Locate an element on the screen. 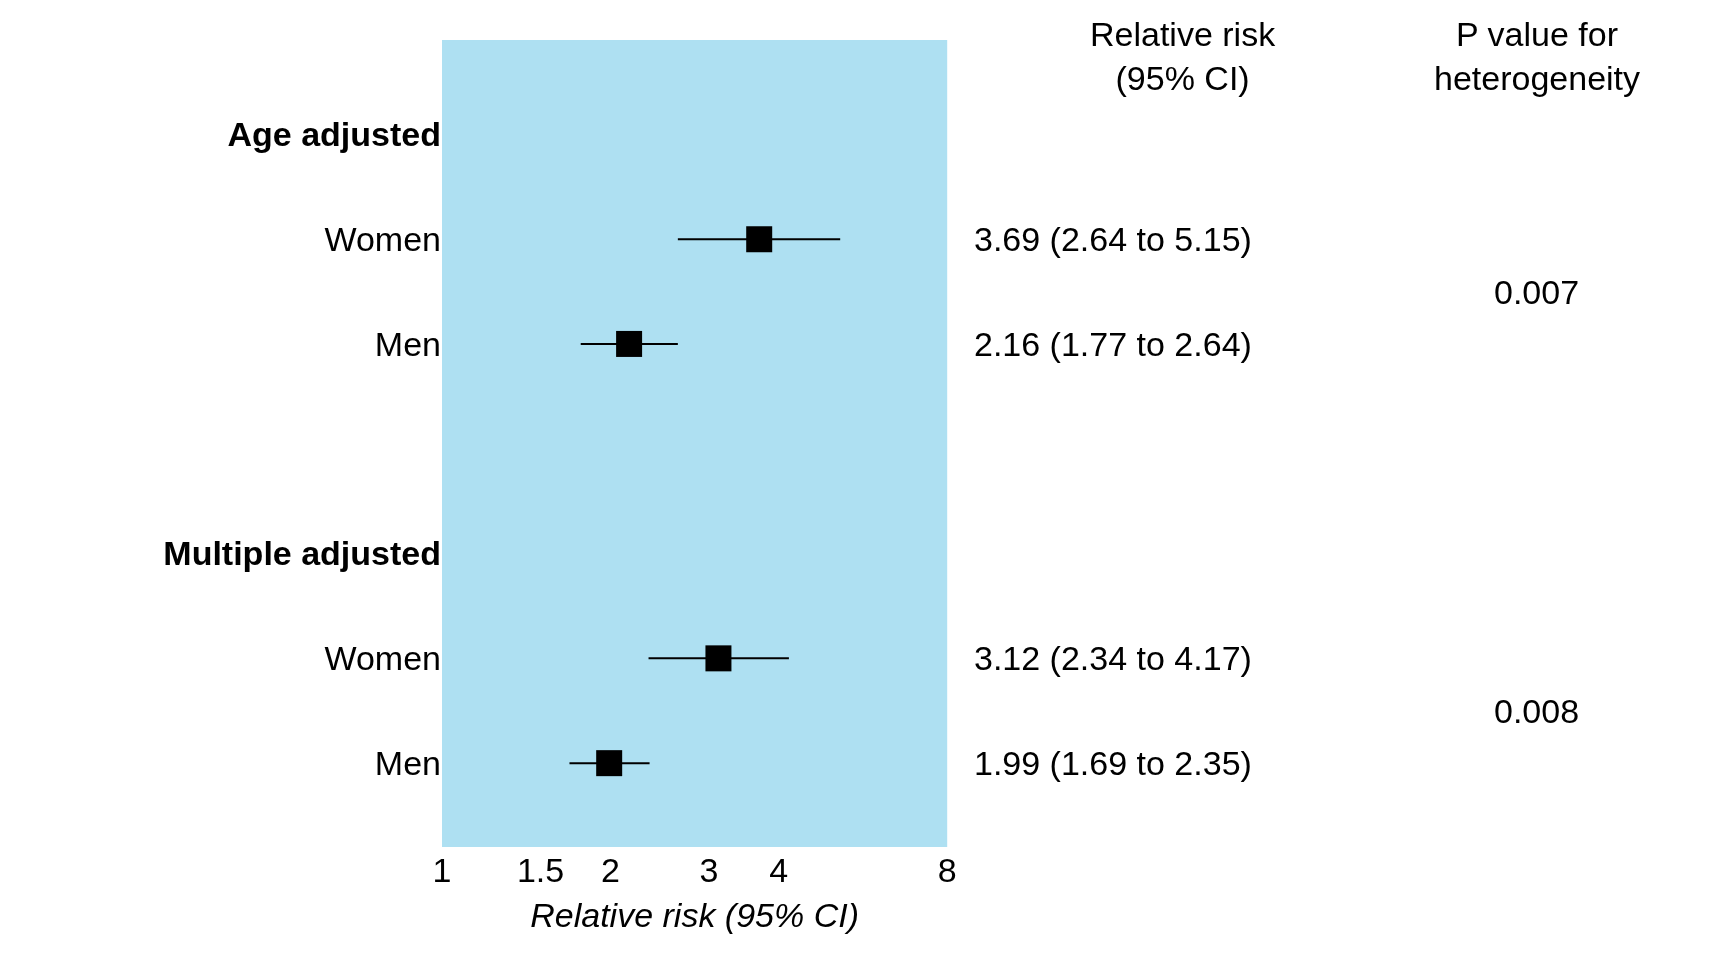 This screenshot has width=1726, height=977. text: 0.007 is located at coordinates (1537, 292).